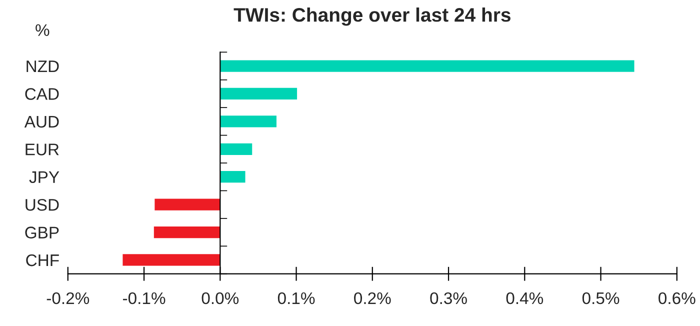  I want to click on x-tick-label: 0.2%, so click(372, 298).